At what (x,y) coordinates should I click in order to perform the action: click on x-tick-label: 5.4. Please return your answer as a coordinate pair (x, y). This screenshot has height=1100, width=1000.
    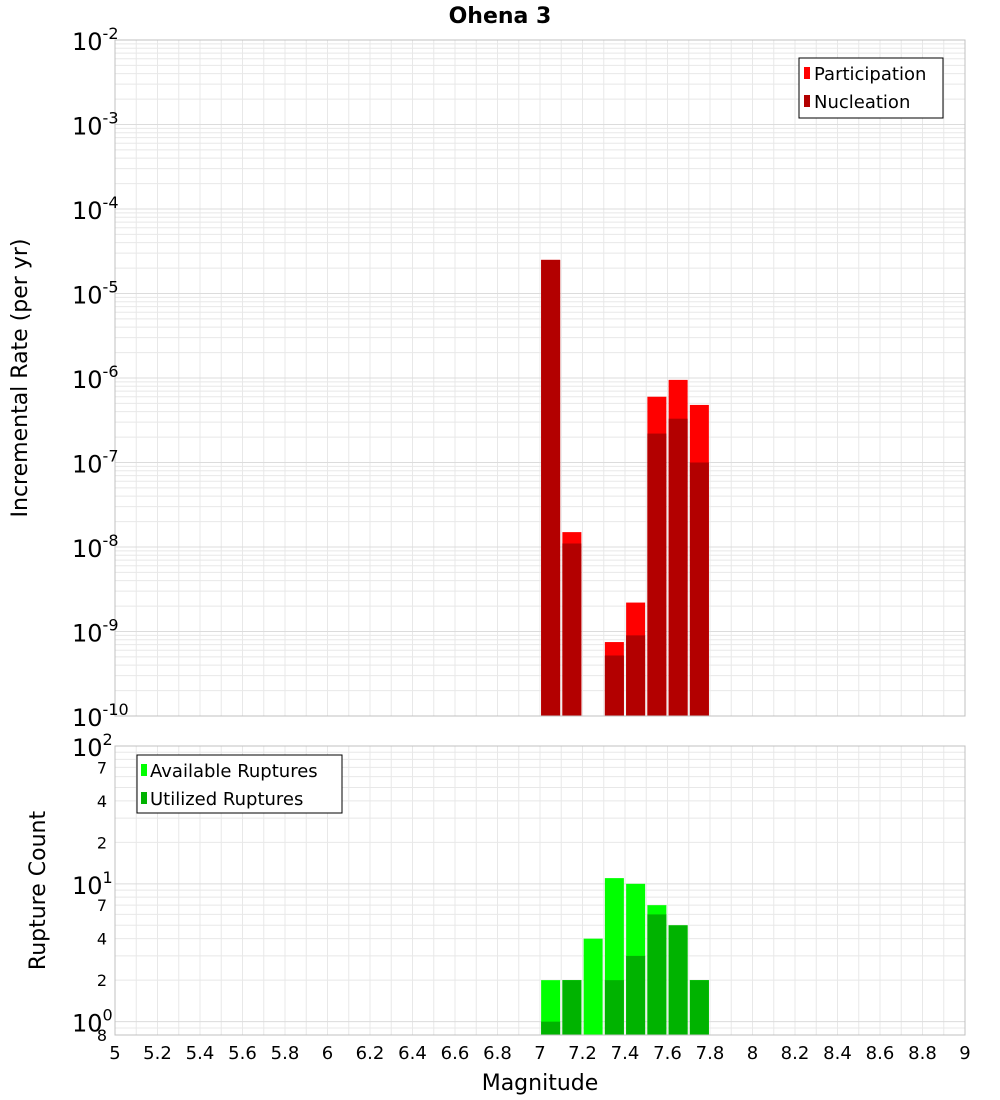
    Looking at the image, I should click on (200, 1053).